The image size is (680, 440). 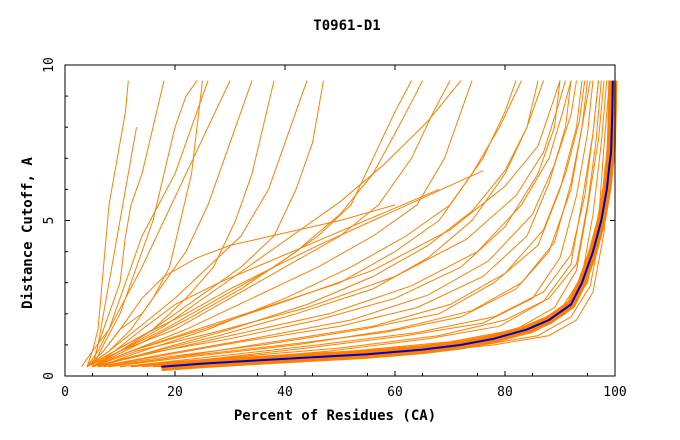 What do you see at coordinates (335, 416) in the screenshot?
I see `x-axis-label: Percent of Residues (CA)` at bounding box center [335, 416].